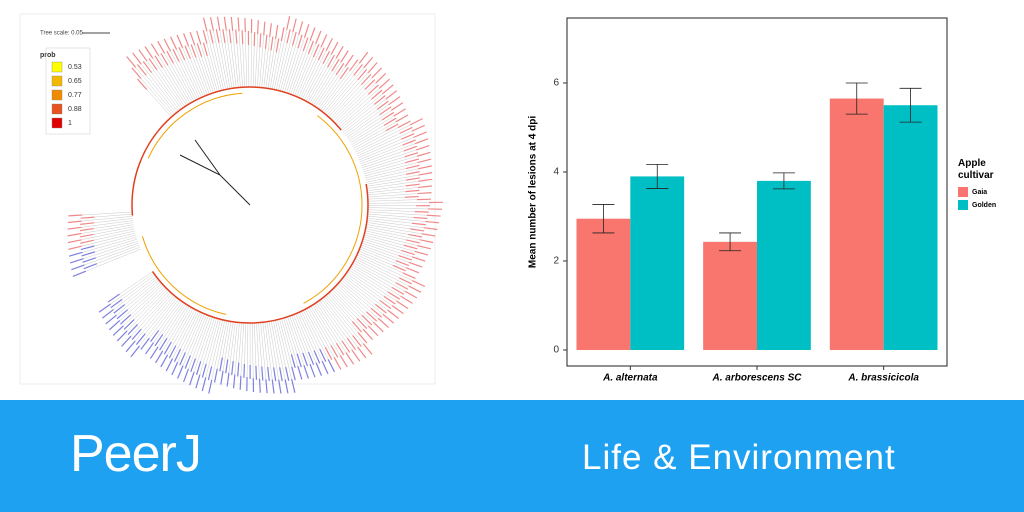 This screenshot has width=1024, height=512. Describe the element at coordinates (556, 83) in the screenshot. I see `y-tick-label: 6` at that location.